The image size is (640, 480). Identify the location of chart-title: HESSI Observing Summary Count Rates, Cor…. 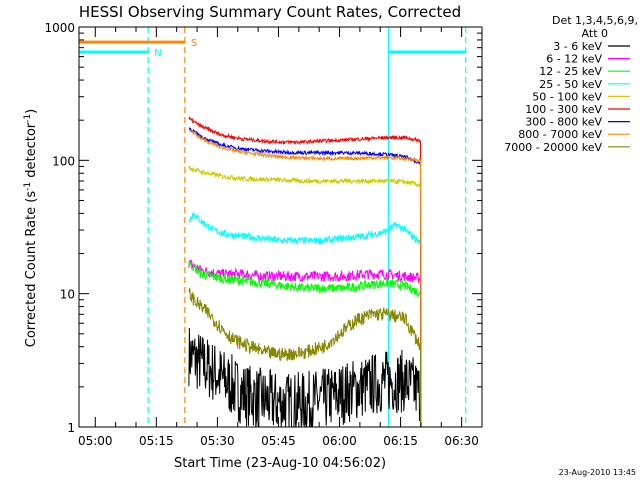
(270, 12).